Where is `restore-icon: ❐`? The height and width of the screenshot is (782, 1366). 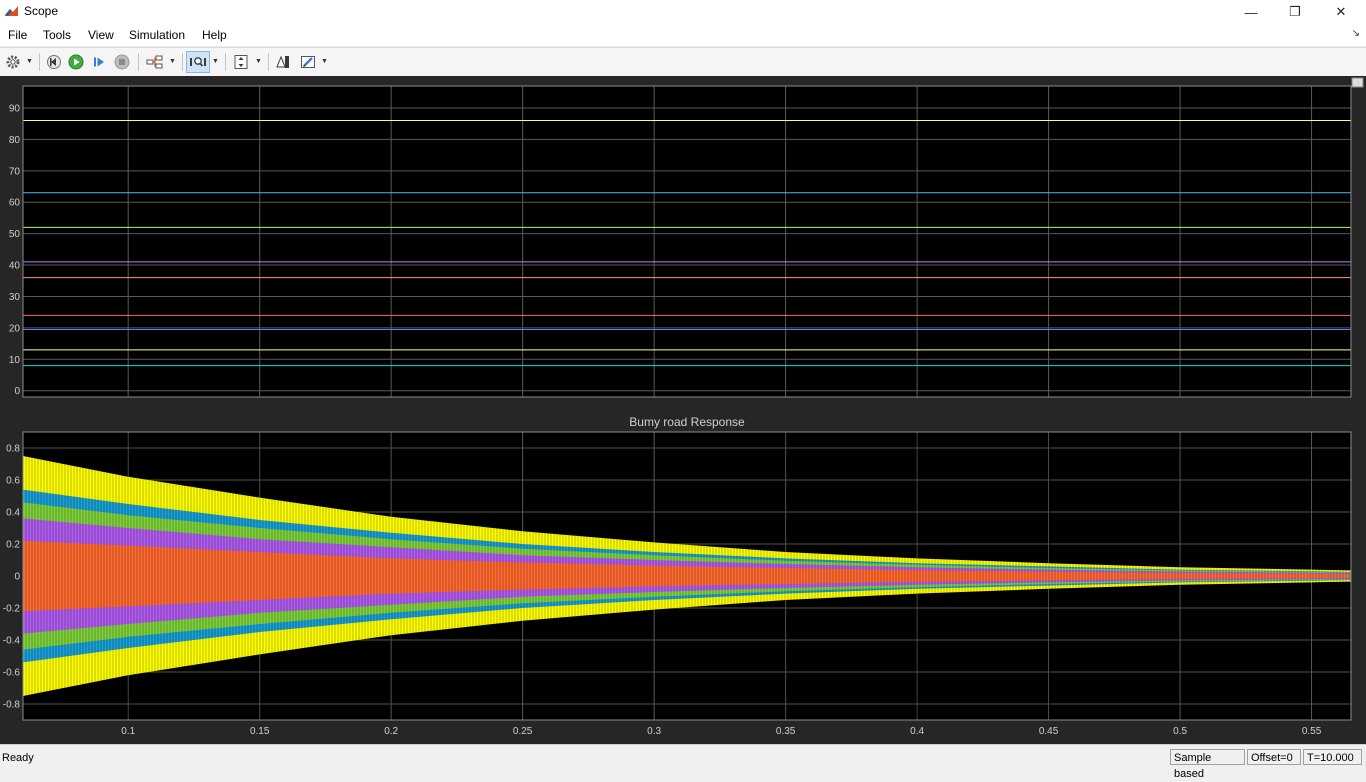
restore-icon: ❐ is located at coordinates (1295, 11).